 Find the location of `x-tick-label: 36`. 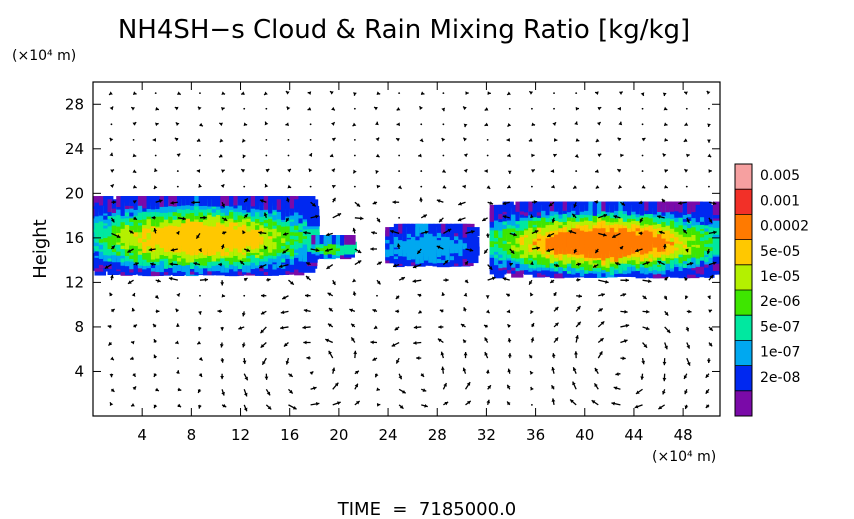

x-tick-label: 36 is located at coordinates (535, 435).